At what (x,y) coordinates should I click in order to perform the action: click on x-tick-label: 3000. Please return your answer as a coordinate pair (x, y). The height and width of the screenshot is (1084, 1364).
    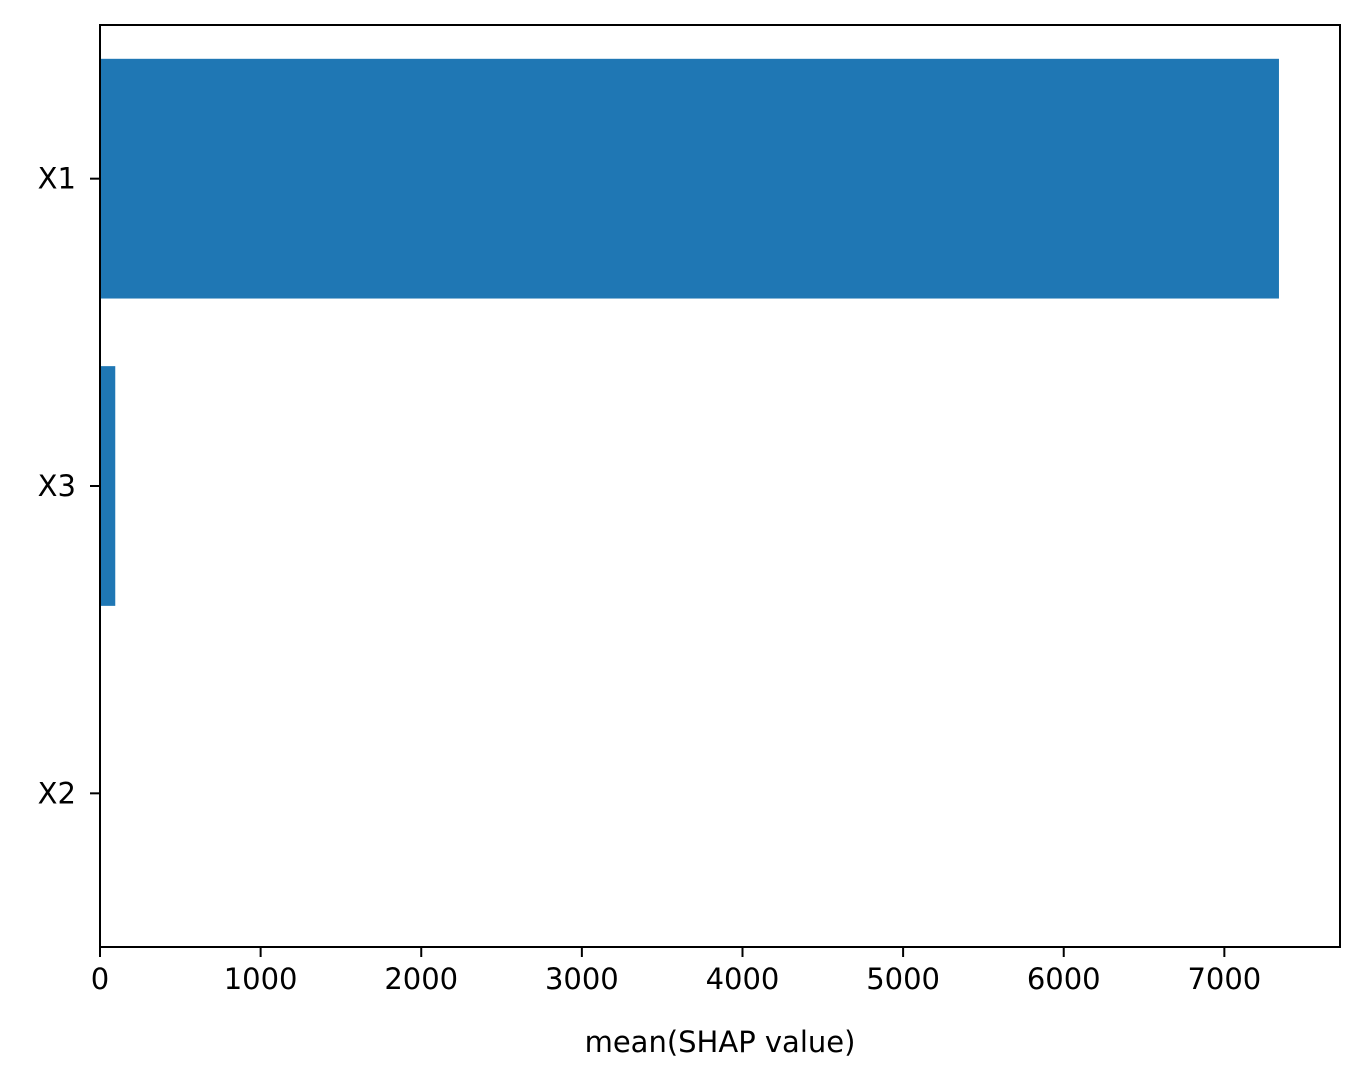
    Looking at the image, I should click on (582, 979).